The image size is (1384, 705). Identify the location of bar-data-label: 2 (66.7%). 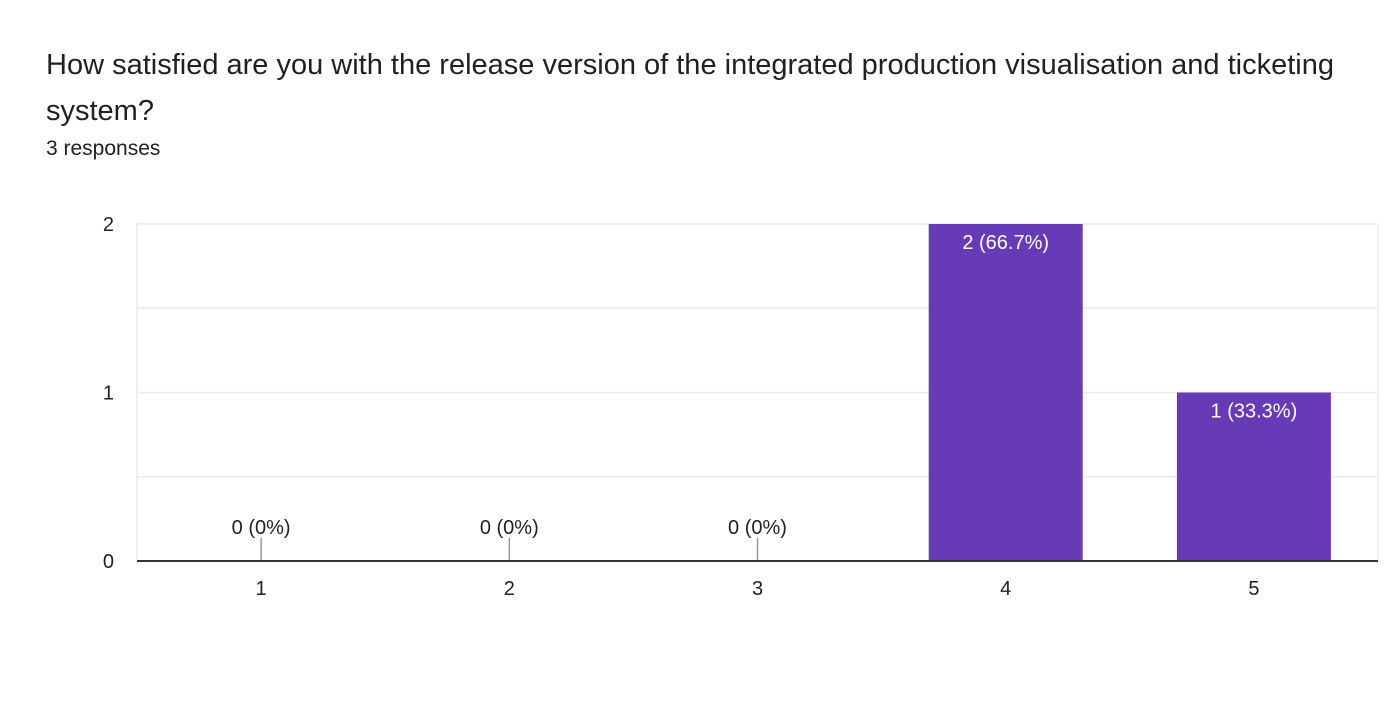
(1005, 243).